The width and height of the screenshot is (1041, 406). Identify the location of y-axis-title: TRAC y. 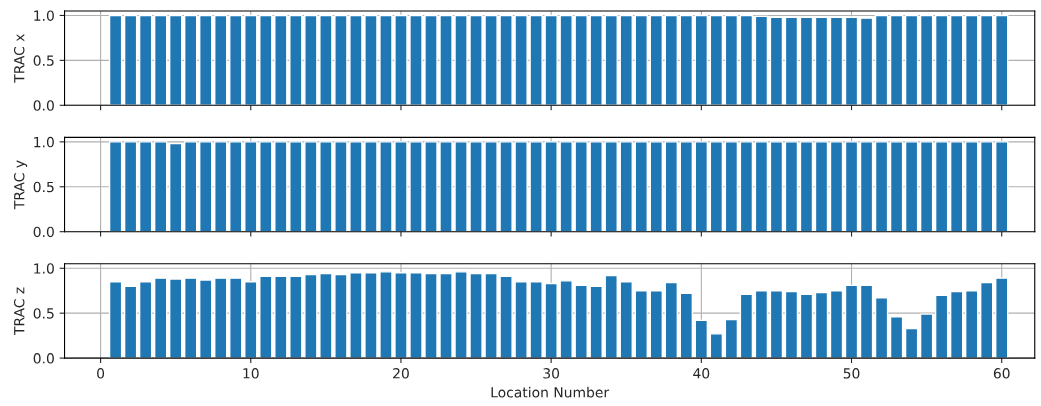
(20, 185).